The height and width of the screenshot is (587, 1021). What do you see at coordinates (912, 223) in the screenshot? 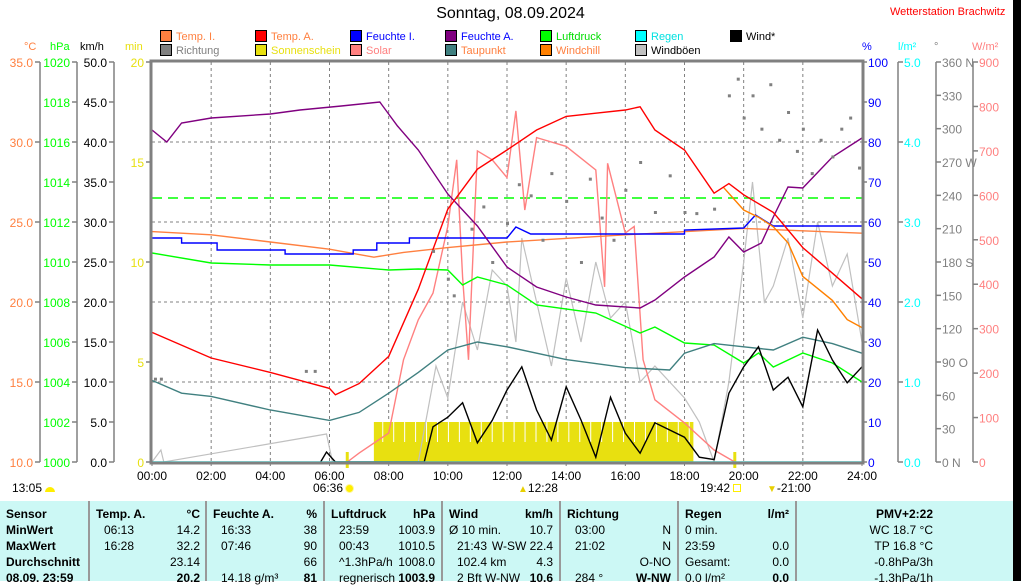
I see `axis-tick-label: 3.0` at bounding box center [912, 223].